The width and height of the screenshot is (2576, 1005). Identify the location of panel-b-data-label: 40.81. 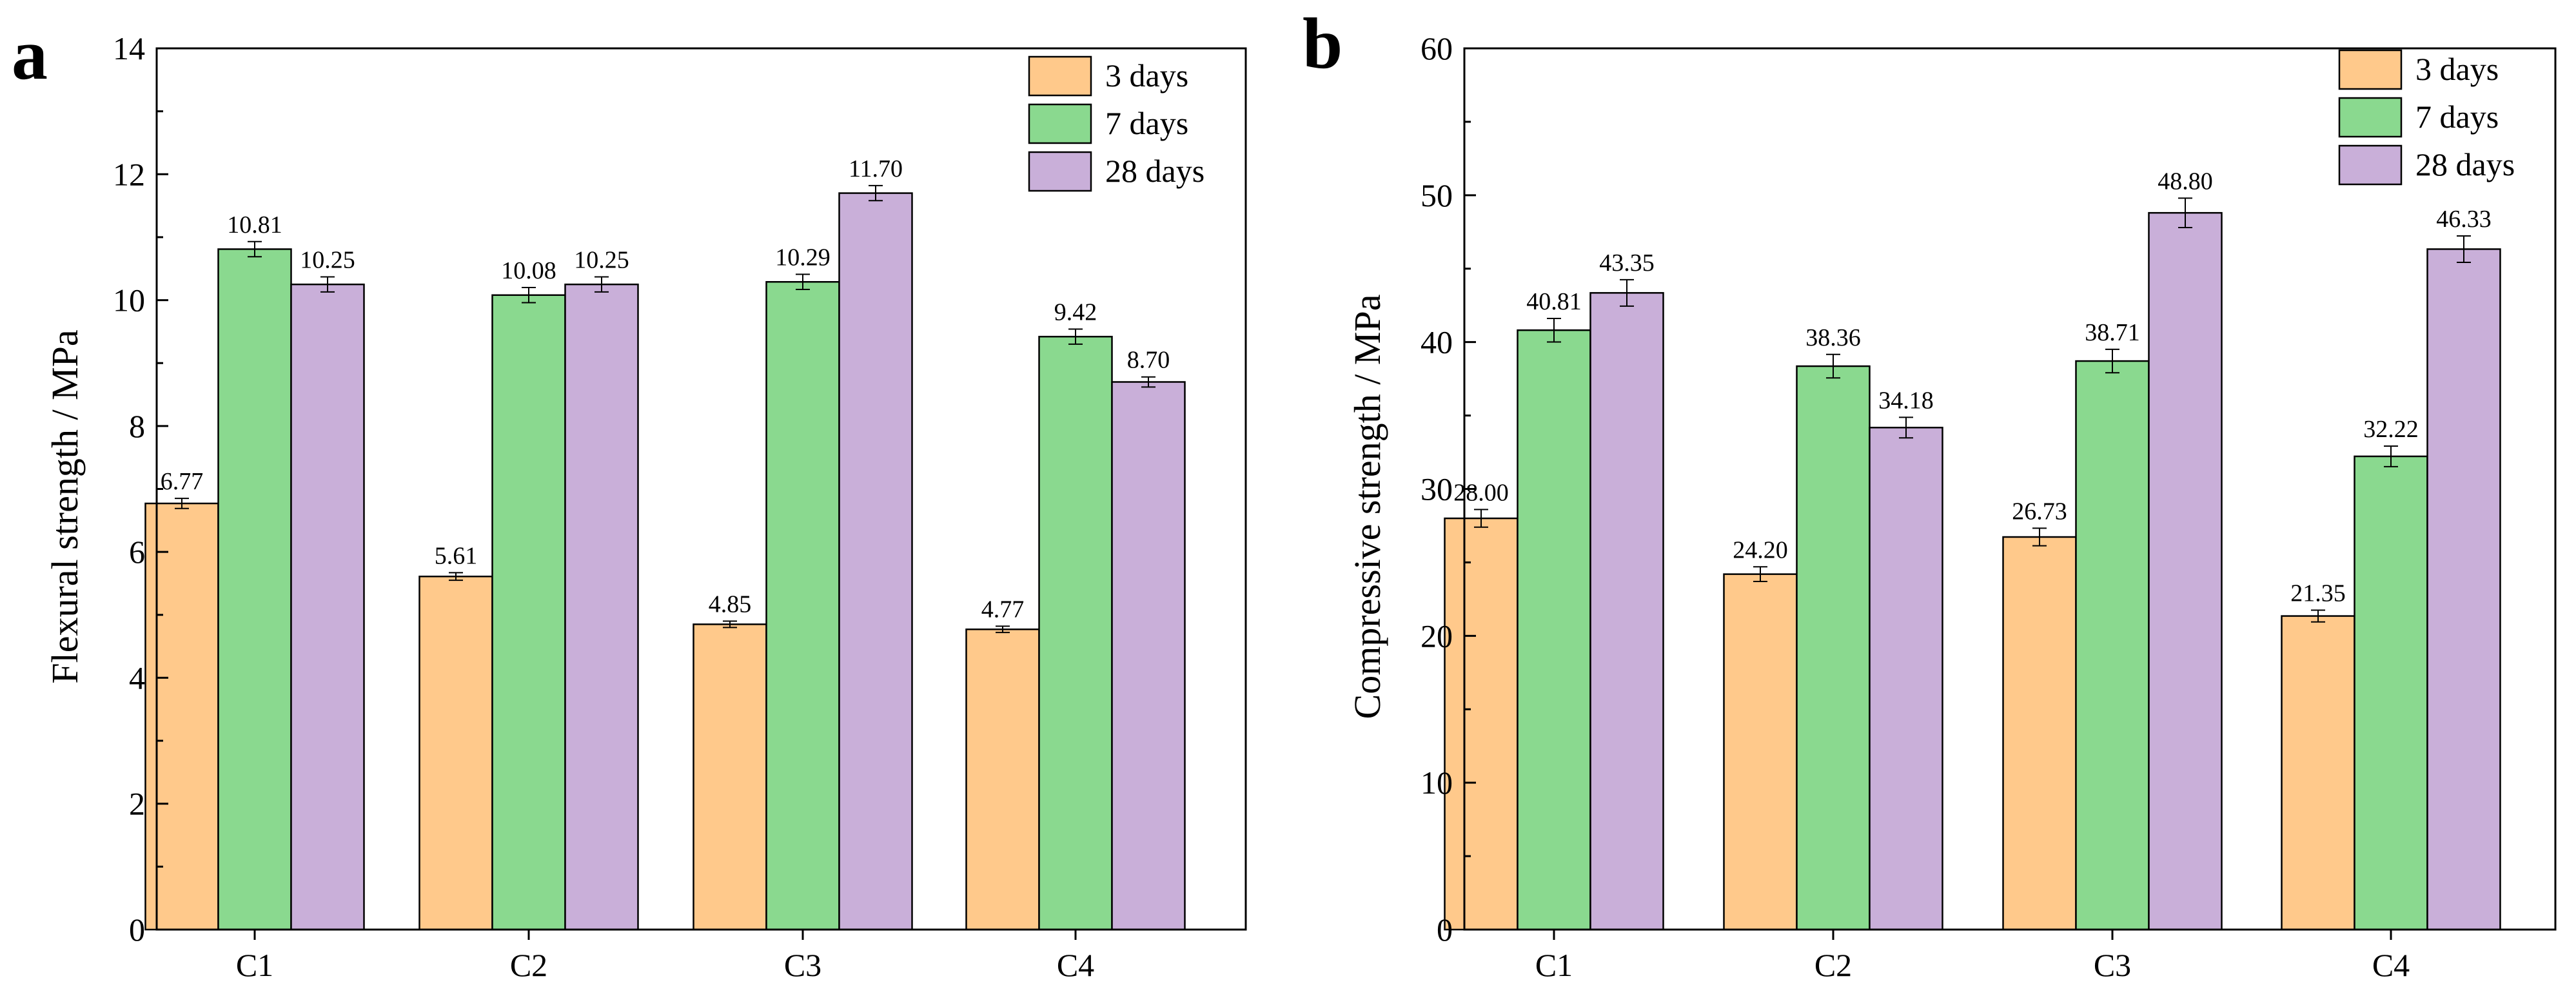
(1554, 302).